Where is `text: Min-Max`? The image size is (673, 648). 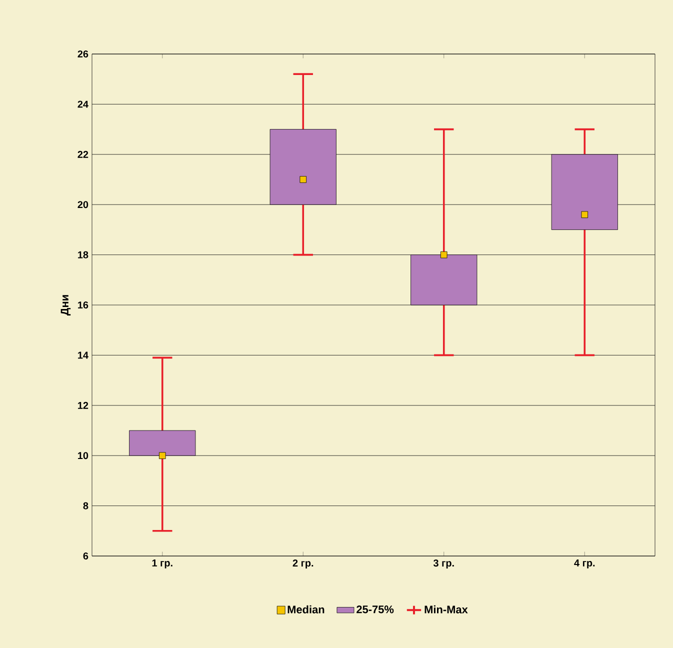
text: Min-Max is located at coordinates (446, 609).